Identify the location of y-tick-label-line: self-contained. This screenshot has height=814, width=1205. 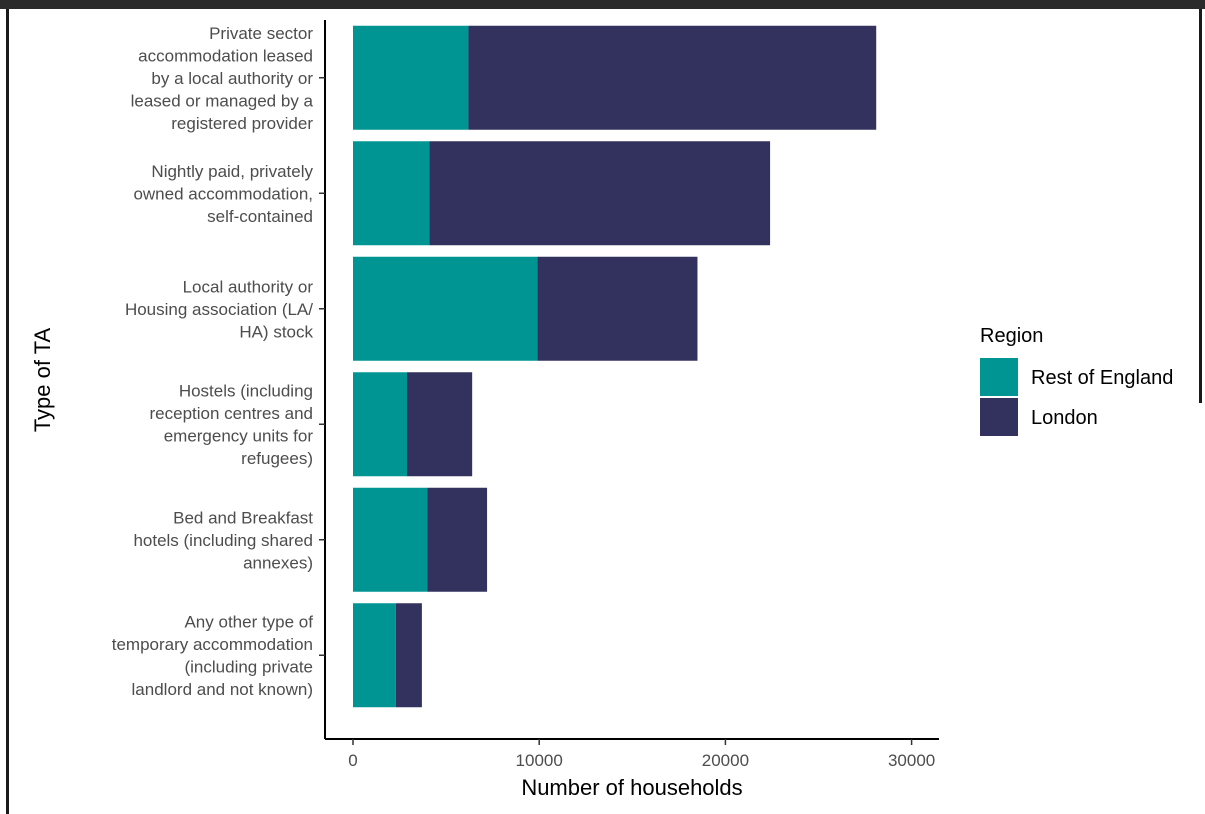
(260, 216).